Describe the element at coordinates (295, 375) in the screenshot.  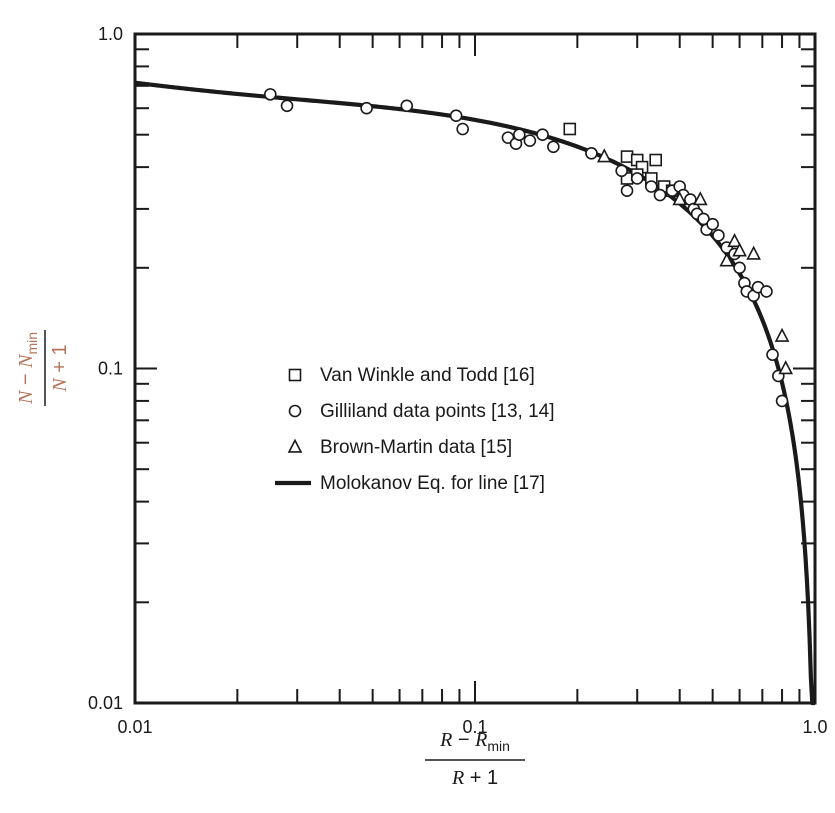
I see `legend-square-swatch` at that location.